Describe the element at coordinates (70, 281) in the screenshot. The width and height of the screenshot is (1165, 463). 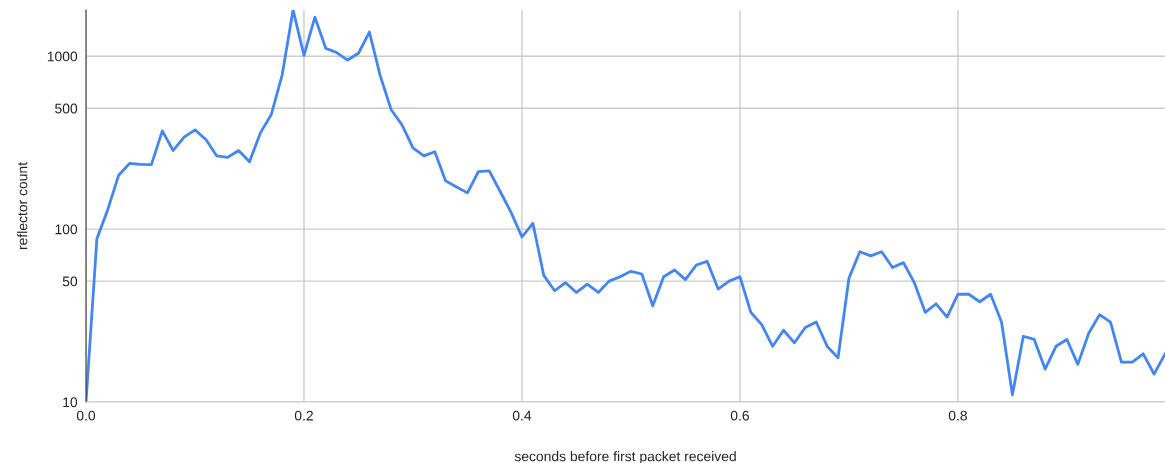
I see `y-tick-label: 50` at that location.